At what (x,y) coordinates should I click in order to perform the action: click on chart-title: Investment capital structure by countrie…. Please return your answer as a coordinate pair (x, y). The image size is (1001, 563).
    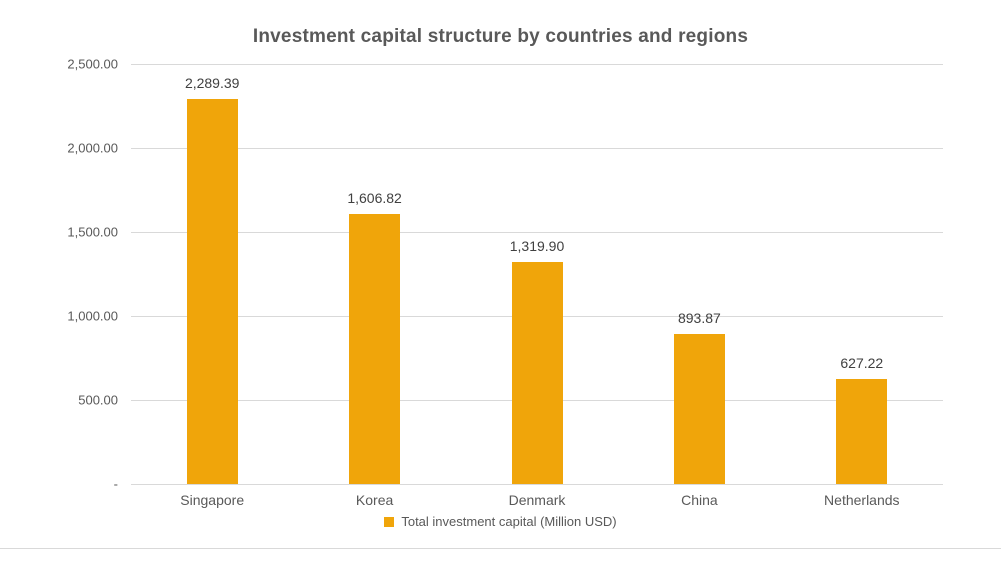
    Looking at the image, I should click on (500, 36).